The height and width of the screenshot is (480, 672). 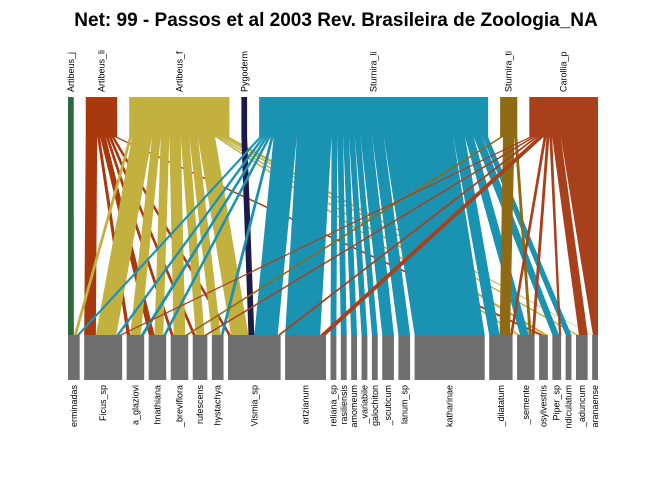 I want to click on link-Artibeus_f-Ficus_sp, so click(x=124, y=236).